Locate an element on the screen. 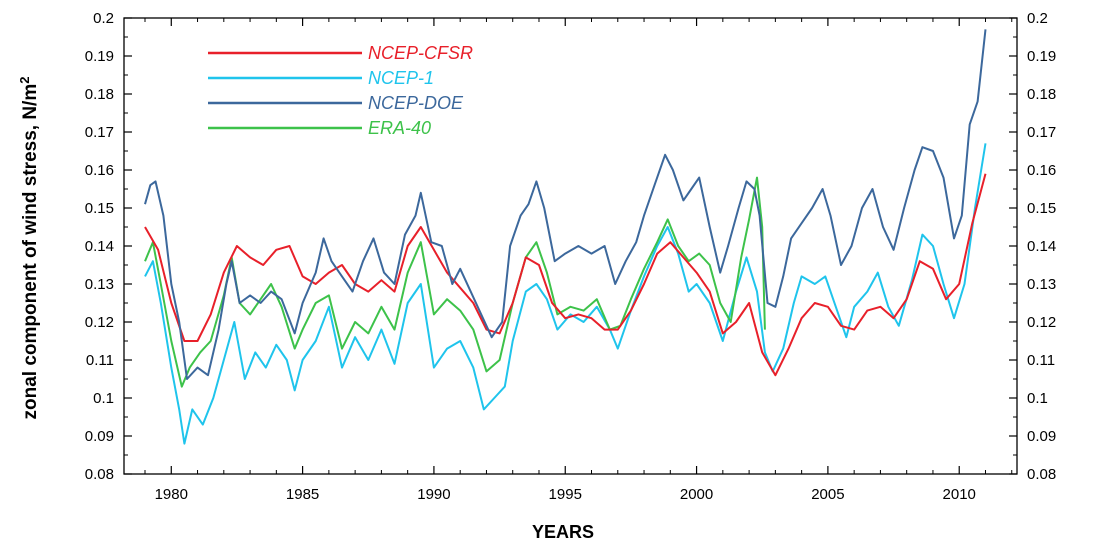  y-right-tick-label: 0.14 is located at coordinates (1041, 246).